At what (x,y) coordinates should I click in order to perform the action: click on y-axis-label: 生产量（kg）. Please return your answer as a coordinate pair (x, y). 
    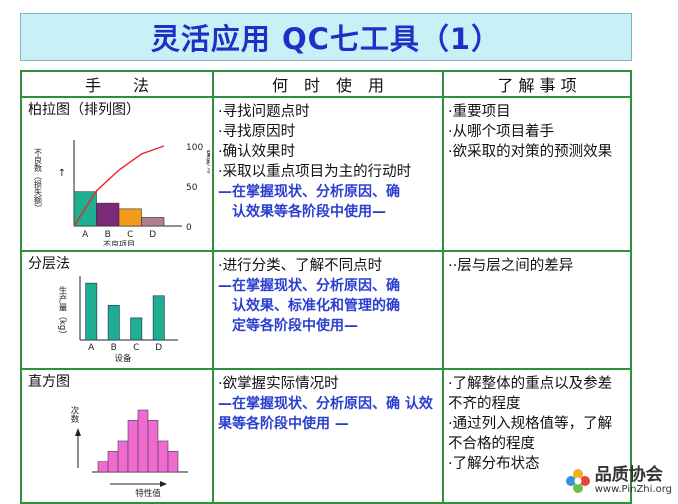
    Looking at the image, I should click on (62, 311).